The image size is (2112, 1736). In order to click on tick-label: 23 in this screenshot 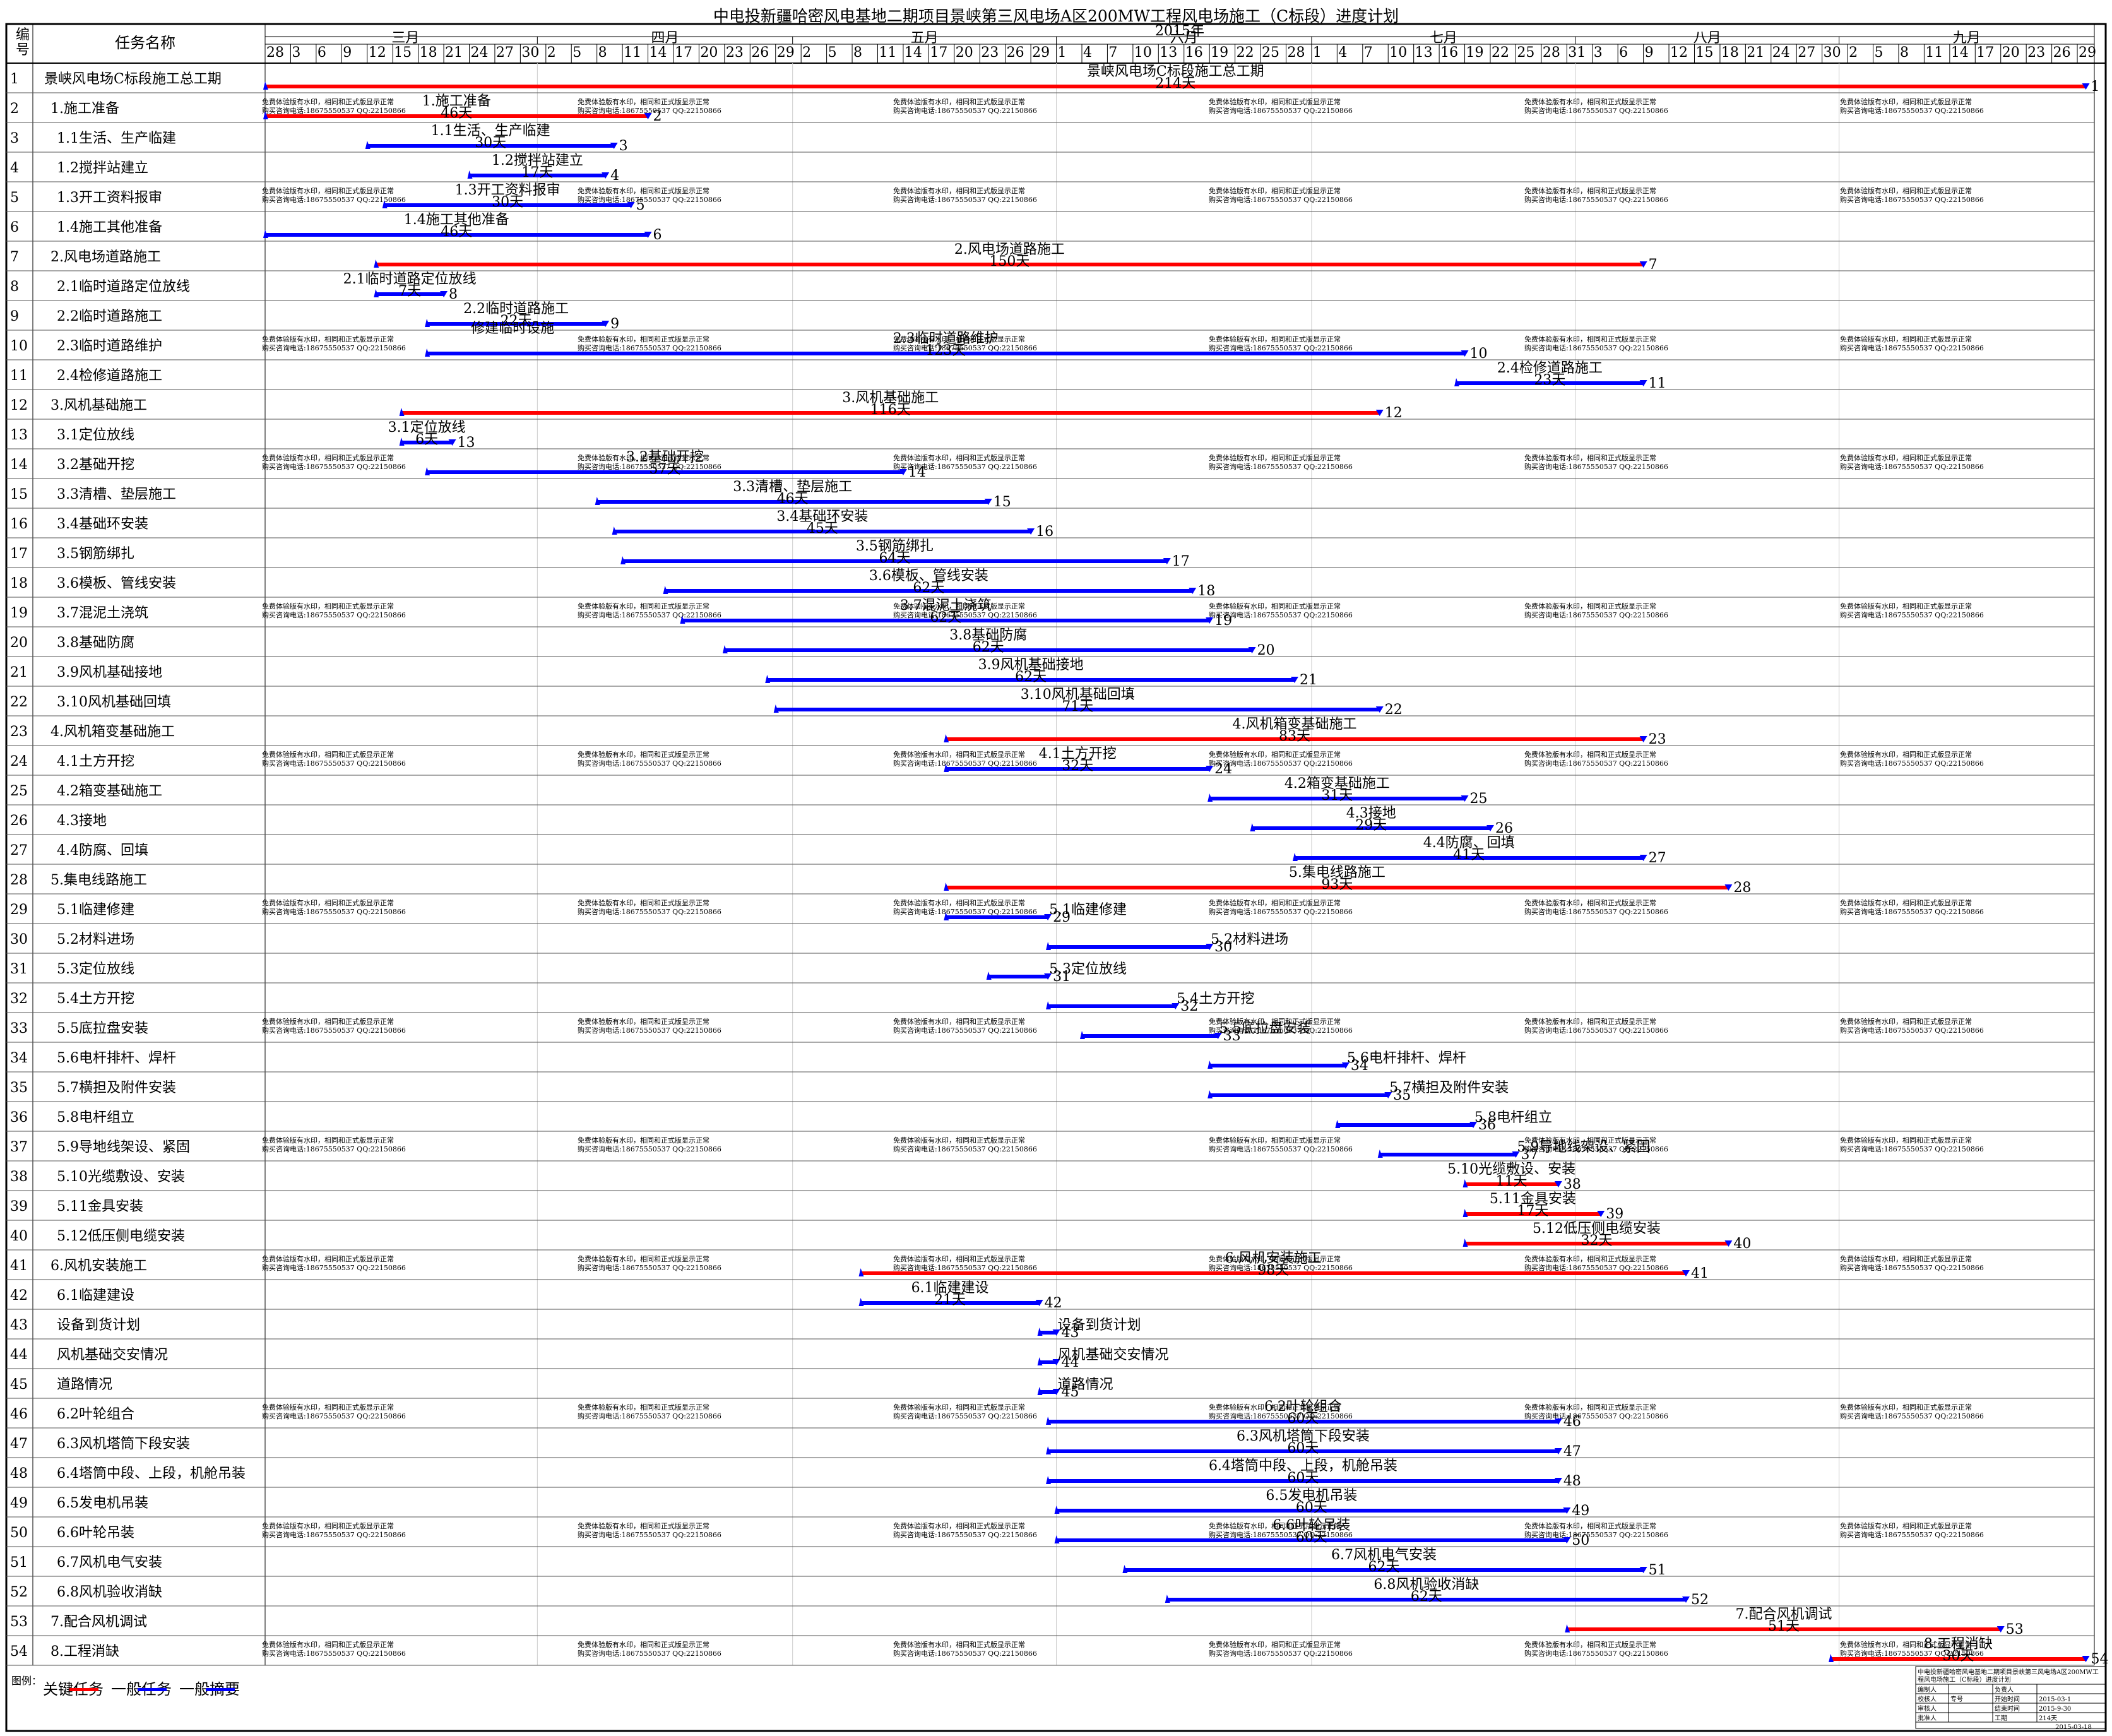, I will do `click(735, 53)`.